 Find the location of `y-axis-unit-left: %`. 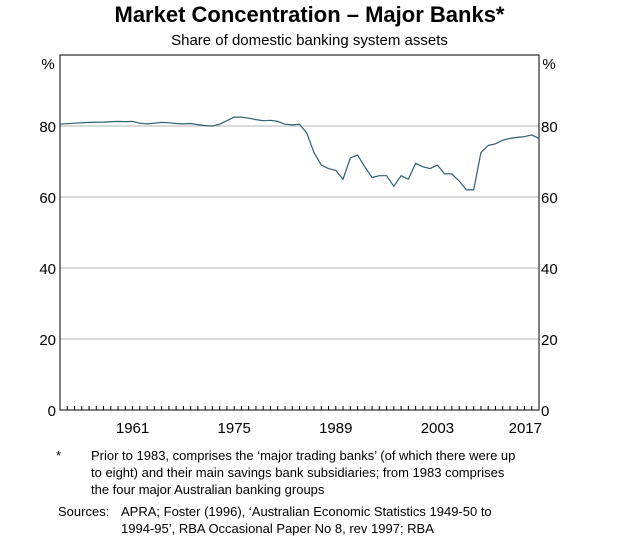

y-axis-unit-left: % is located at coordinates (47, 64).